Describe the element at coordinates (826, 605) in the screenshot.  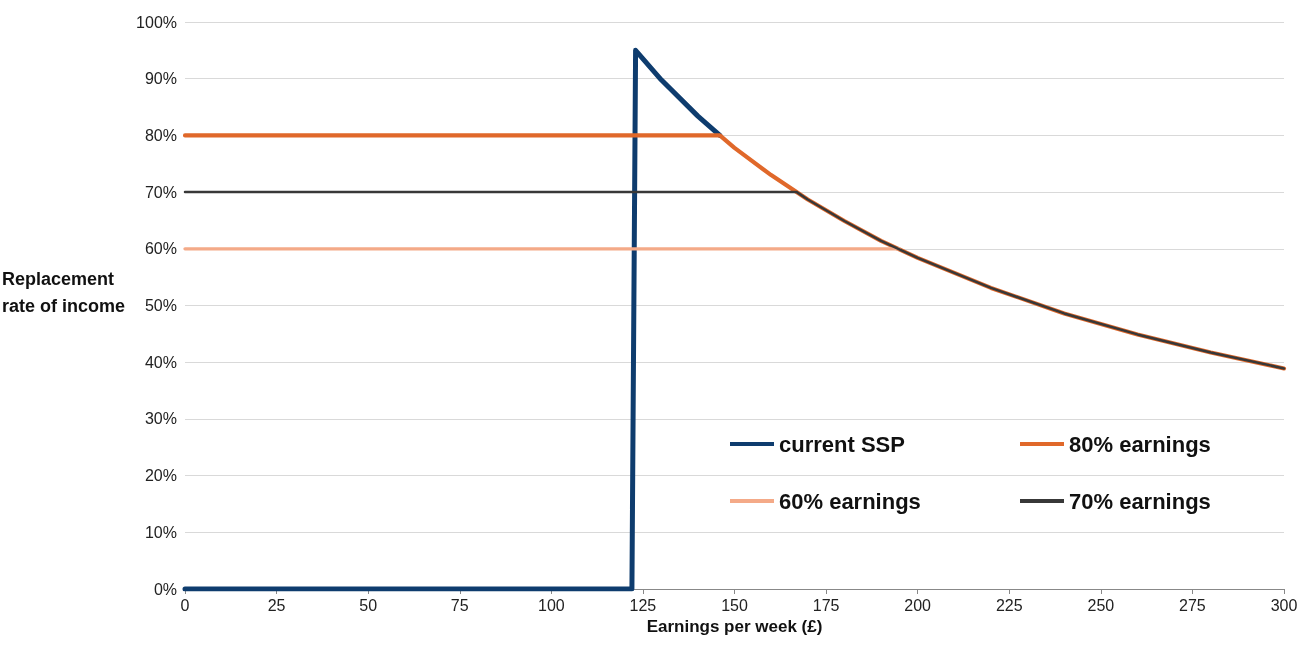
I see `x-tick-label: 175` at that location.